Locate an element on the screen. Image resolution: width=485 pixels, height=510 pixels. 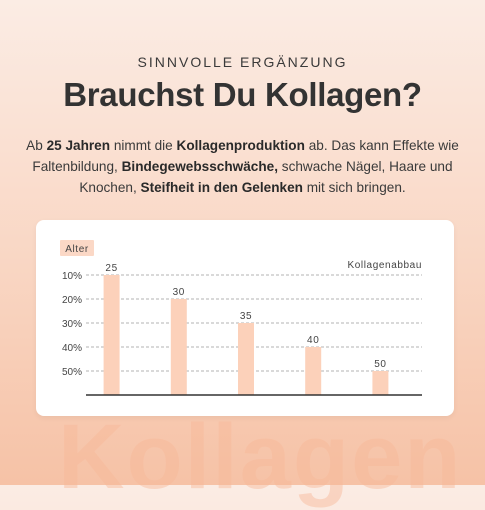
page-title: Brauchst Du Kollagen? is located at coordinates (242, 94).